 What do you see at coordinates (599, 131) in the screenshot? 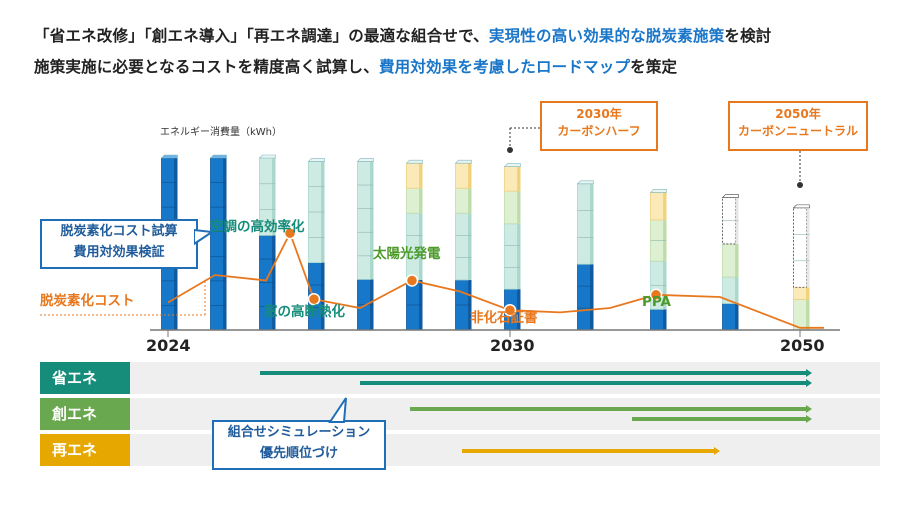
I see `callout-carbon-half-sub: カーボンハーフ` at bounding box center [599, 131].